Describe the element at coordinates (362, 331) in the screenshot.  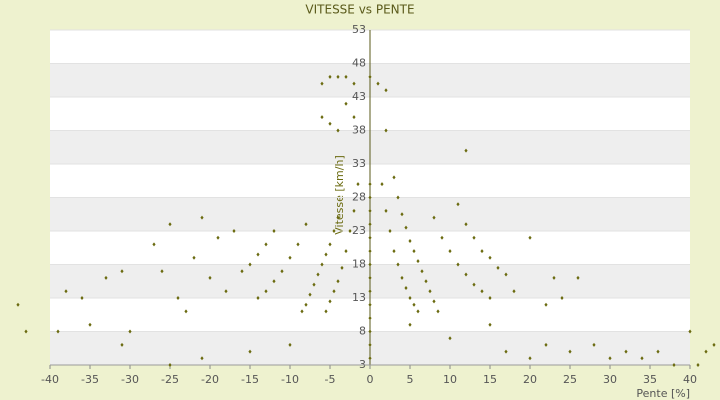
I see `y-tick-label: 8` at that location.